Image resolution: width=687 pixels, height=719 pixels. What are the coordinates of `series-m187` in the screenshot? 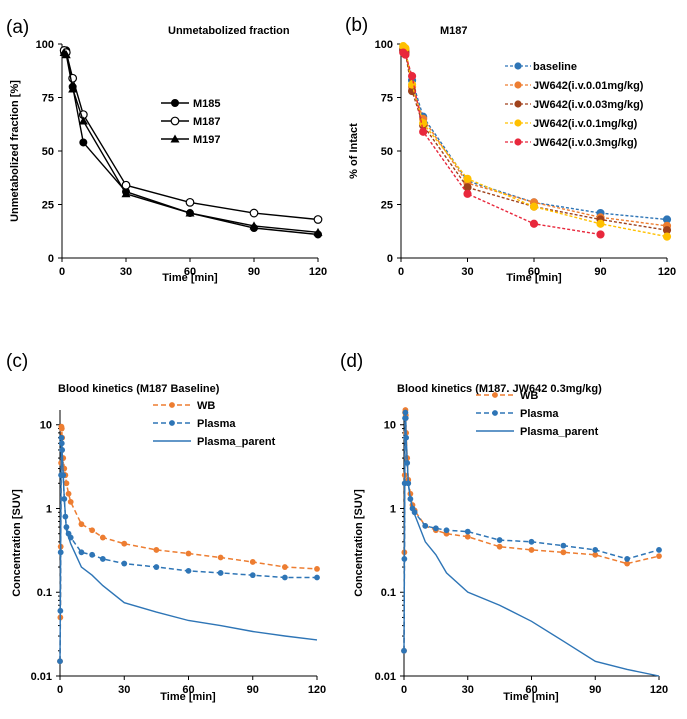 It's located at (191, 135).